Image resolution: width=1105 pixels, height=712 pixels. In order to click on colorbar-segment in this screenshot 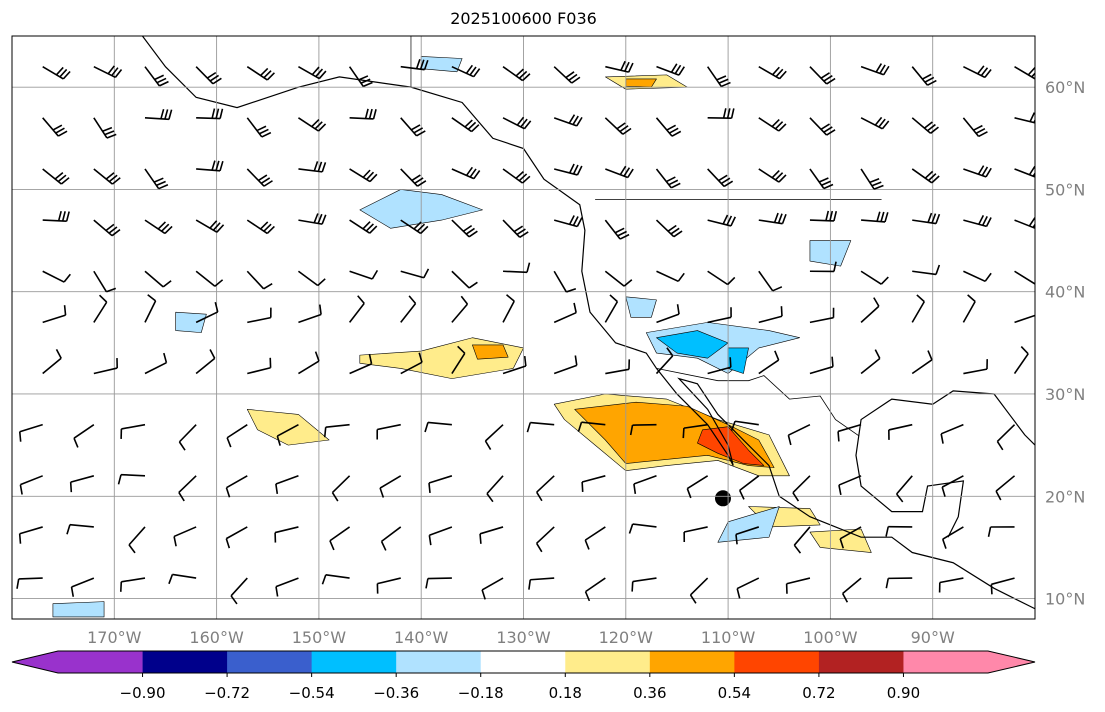, I will do `click(270, 662)`.